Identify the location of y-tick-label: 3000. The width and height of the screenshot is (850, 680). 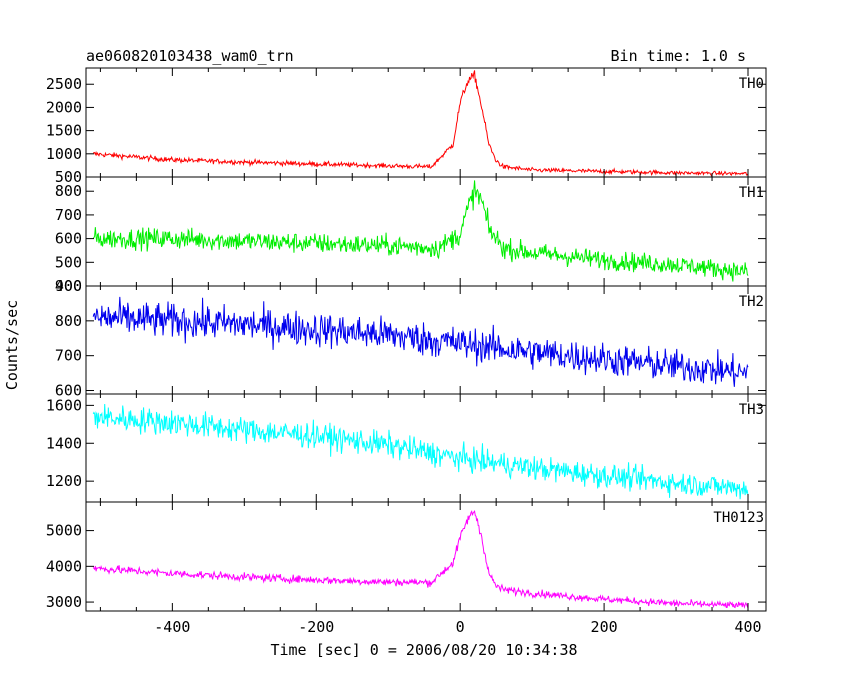
(64, 602).